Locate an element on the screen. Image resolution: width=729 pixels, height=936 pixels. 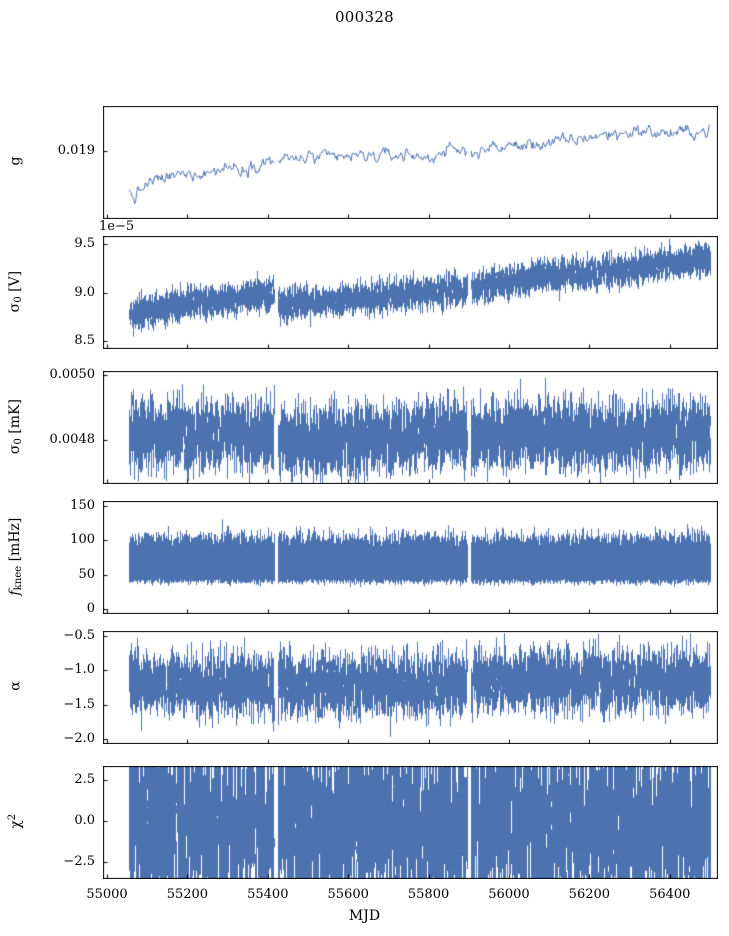
plot-line-f_knee is located at coordinates (410, 557).